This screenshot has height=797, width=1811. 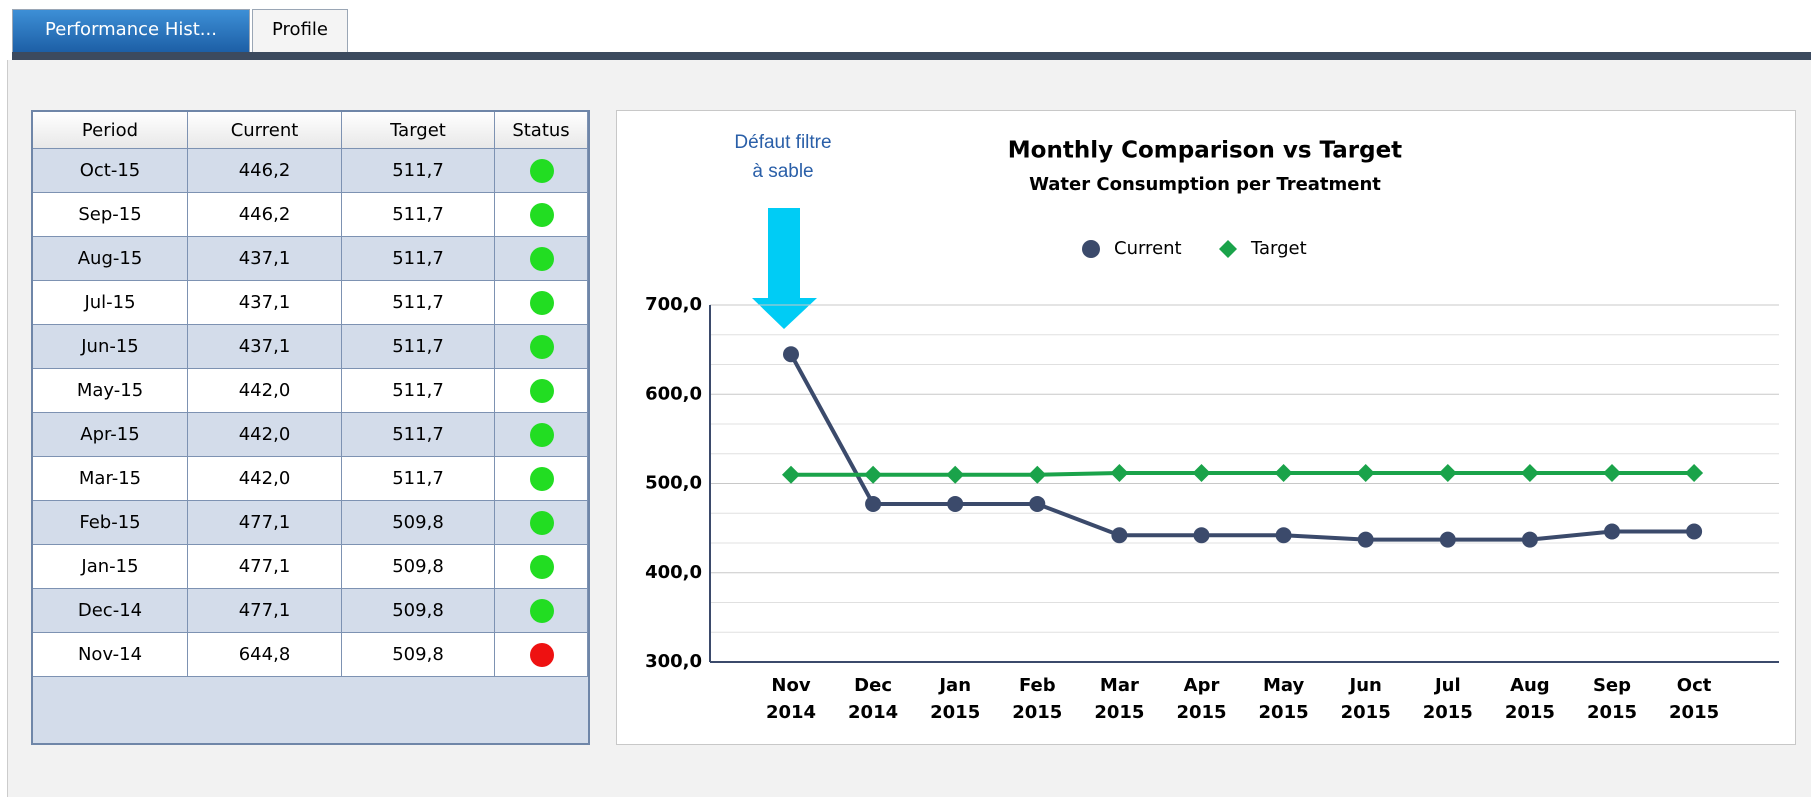 What do you see at coordinates (1283, 699) in the screenshot?
I see `x-tick-label: May 2015` at bounding box center [1283, 699].